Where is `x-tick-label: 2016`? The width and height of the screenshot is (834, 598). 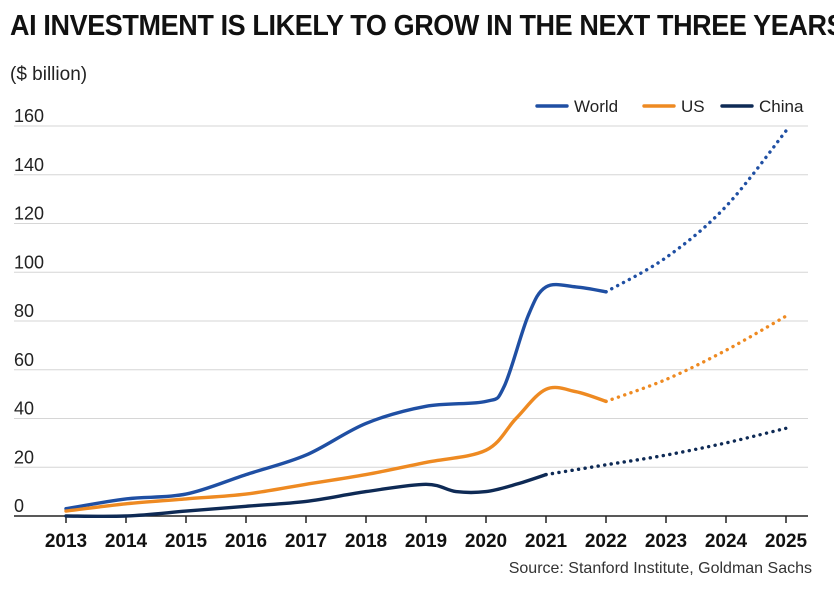
x-tick-label: 2016 is located at coordinates (246, 541).